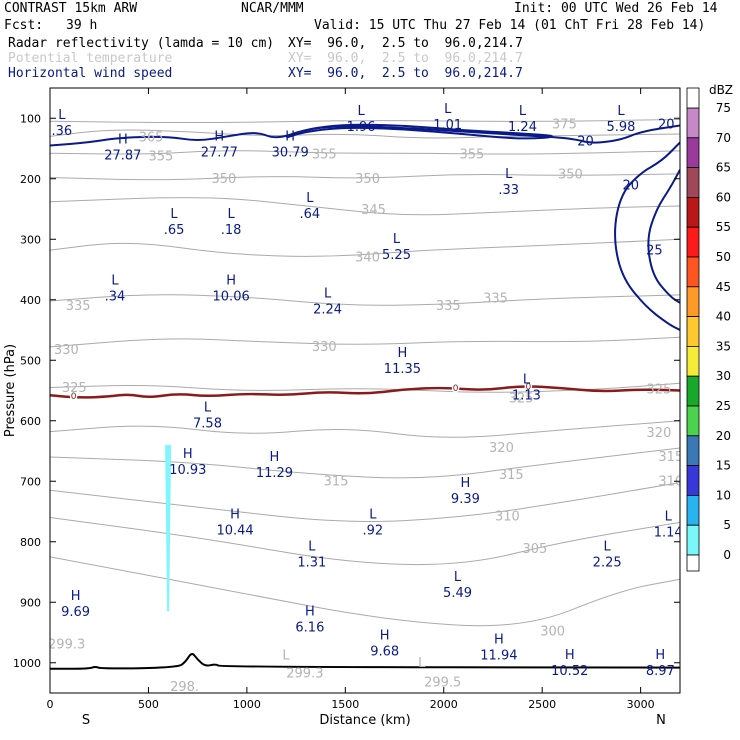 This screenshot has width=740, height=740. I want to click on extremum-value: 1.13, so click(526, 396).